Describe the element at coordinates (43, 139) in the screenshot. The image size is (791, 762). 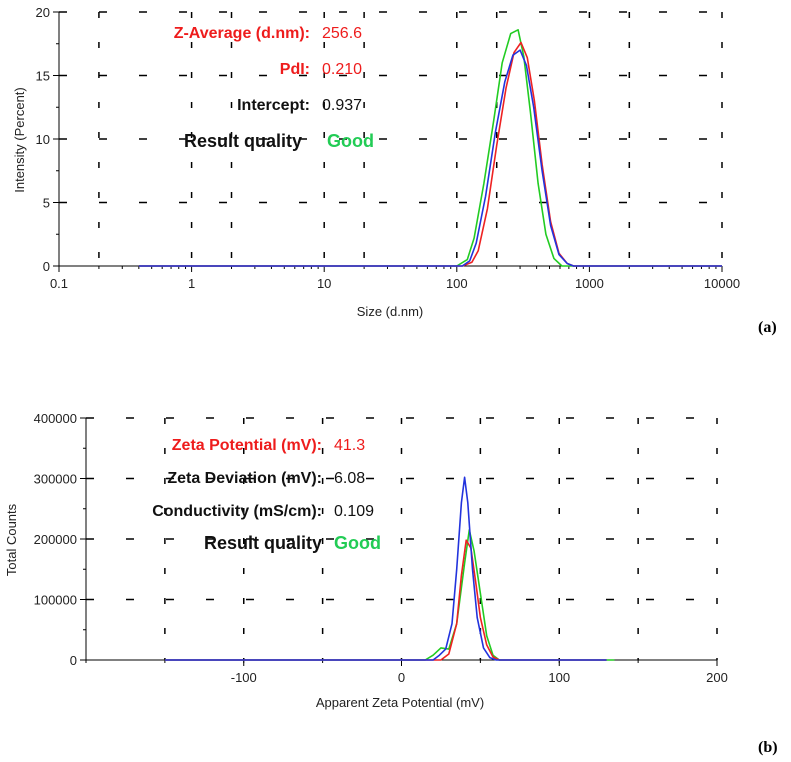
I see `y-tick-label: 10` at that location.